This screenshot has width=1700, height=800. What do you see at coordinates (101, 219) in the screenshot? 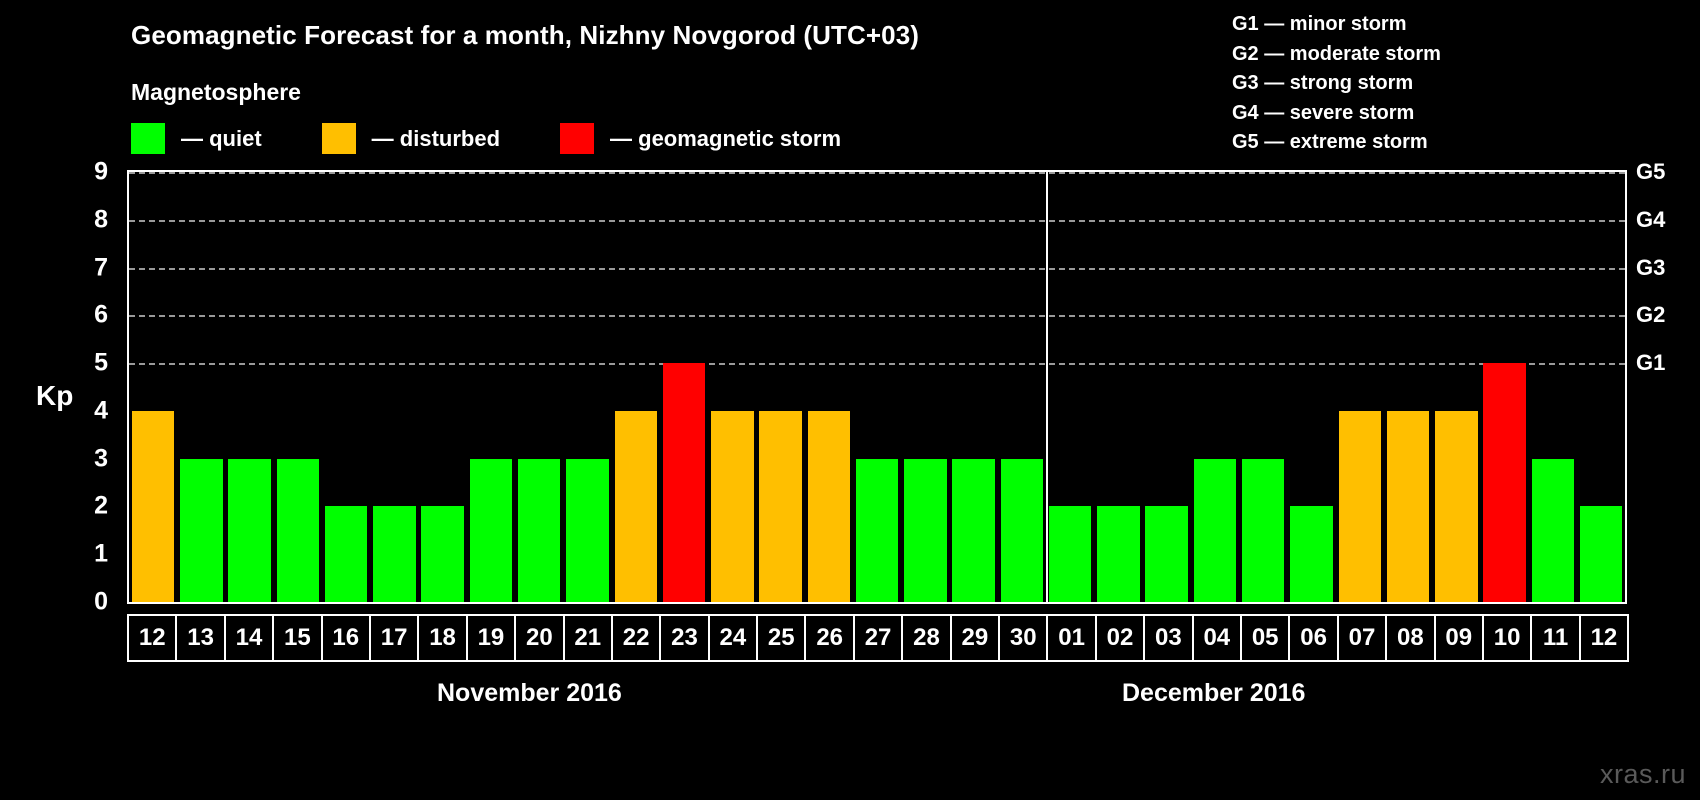
I see `y-tick-8: 8` at bounding box center [101, 219].